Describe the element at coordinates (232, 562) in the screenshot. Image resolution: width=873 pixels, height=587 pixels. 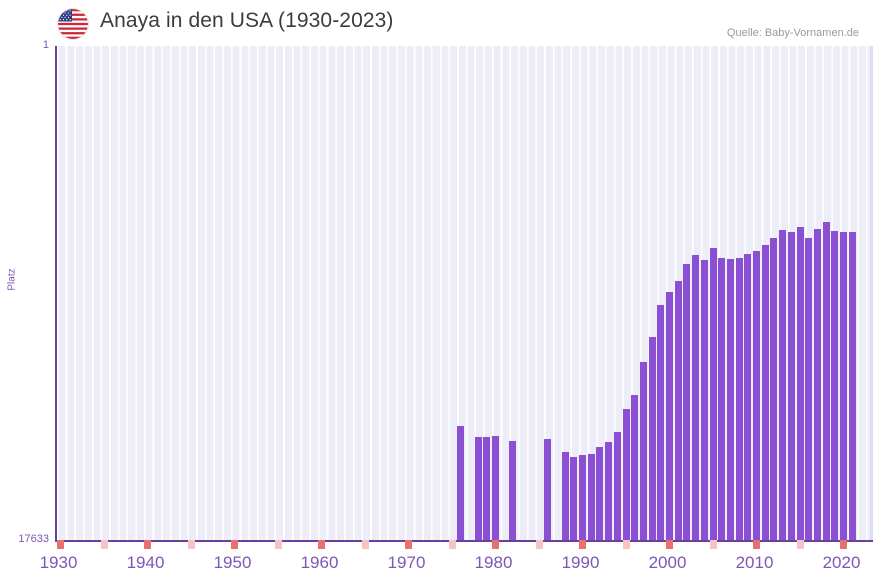
I see `x-tick-label: 1950` at that location.